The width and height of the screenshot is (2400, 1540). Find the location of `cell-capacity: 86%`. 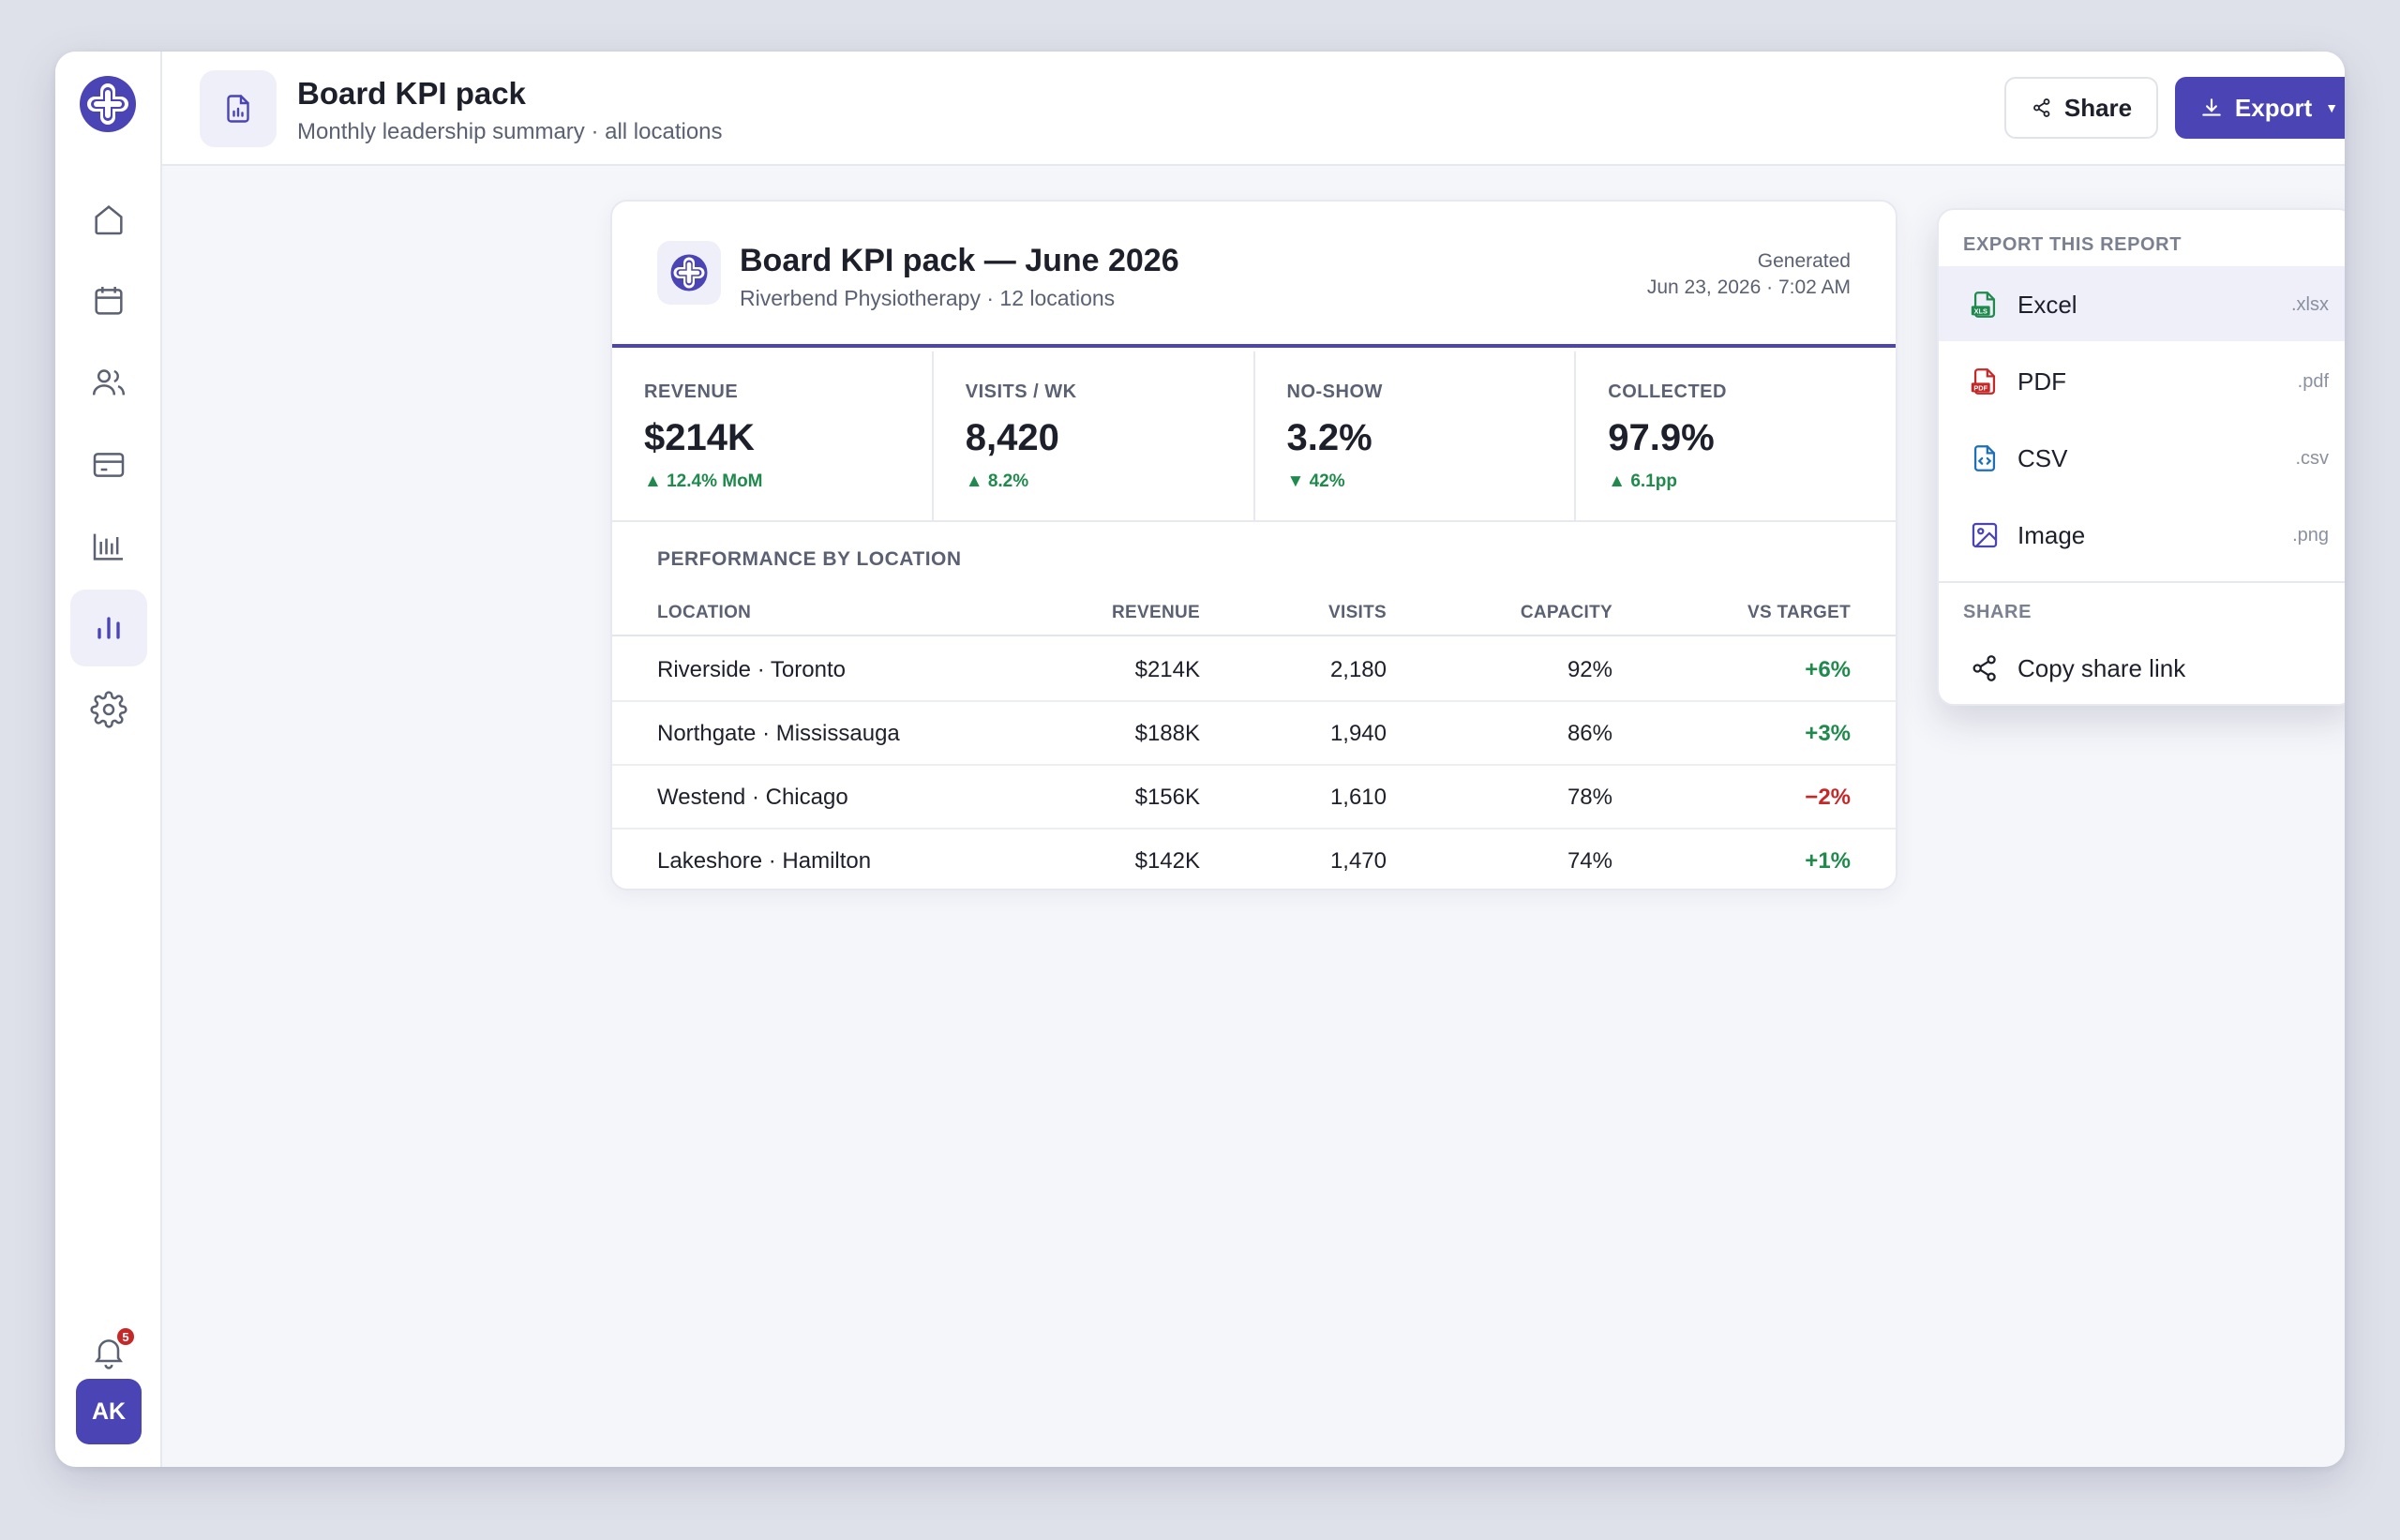

cell-capacity: 86% is located at coordinates (1589, 733).